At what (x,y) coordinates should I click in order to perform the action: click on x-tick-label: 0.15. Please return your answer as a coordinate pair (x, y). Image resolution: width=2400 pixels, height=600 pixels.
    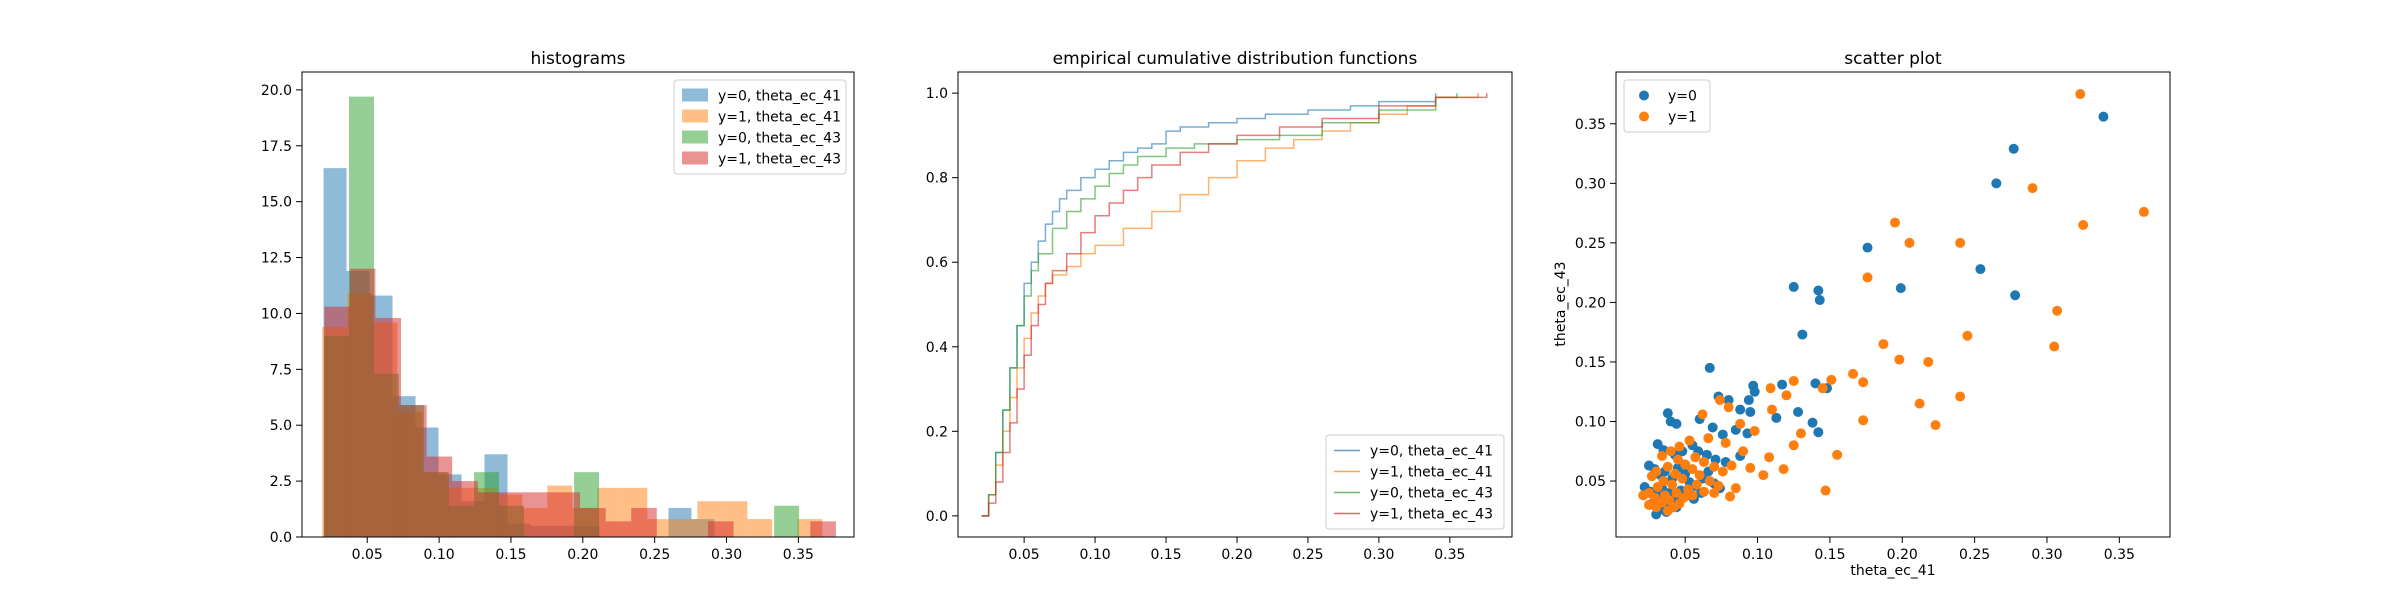
    Looking at the image, I should click on (1829, 555).